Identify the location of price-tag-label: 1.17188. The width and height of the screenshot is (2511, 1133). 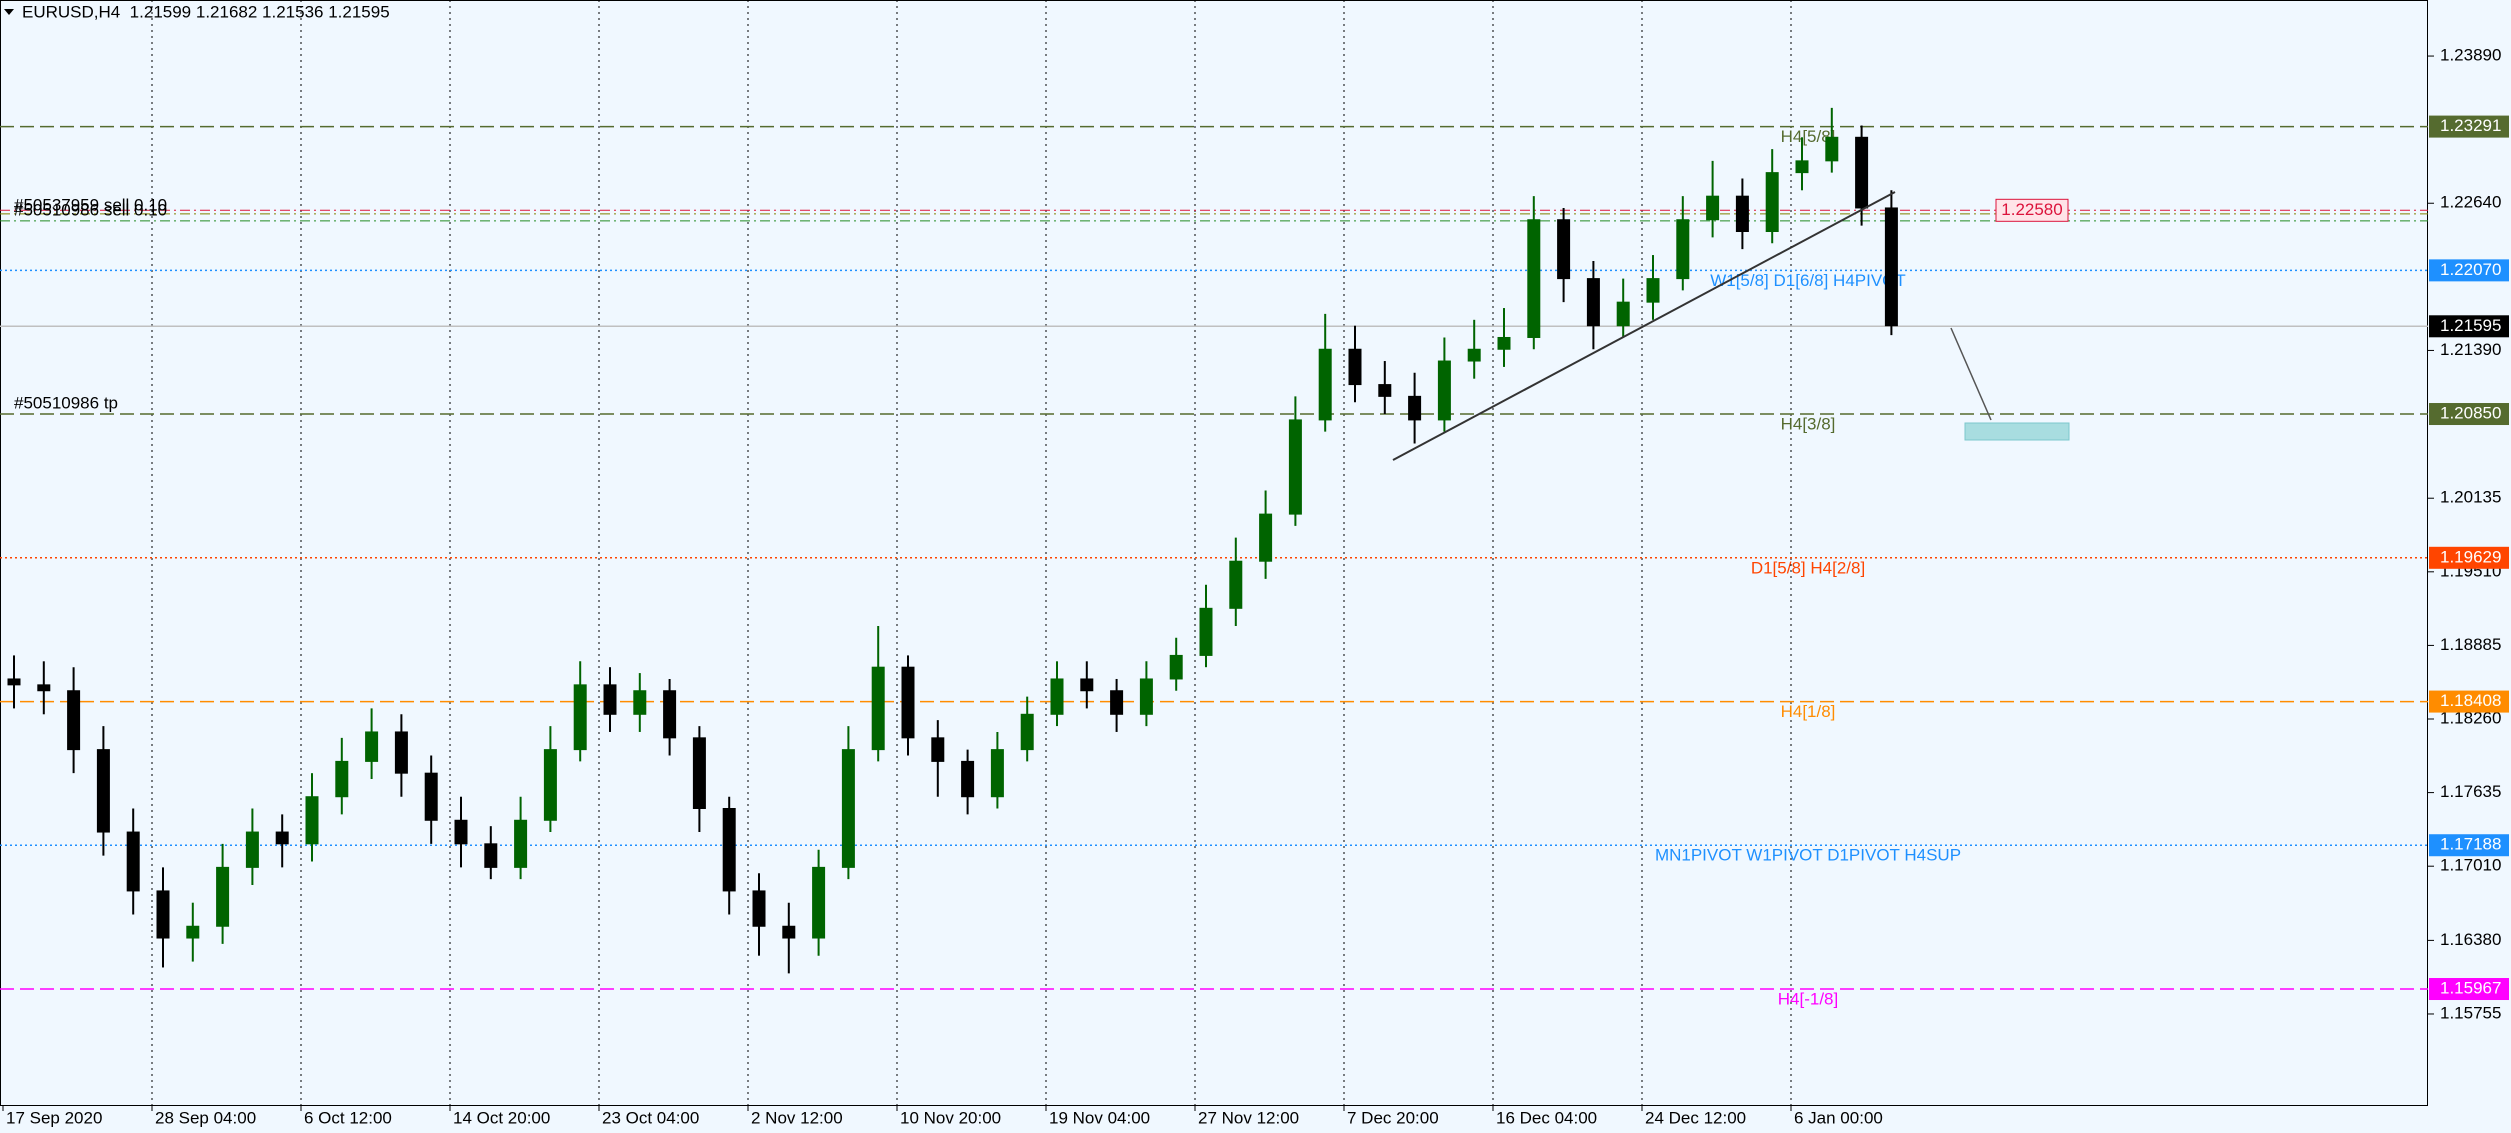
(2470, 844).